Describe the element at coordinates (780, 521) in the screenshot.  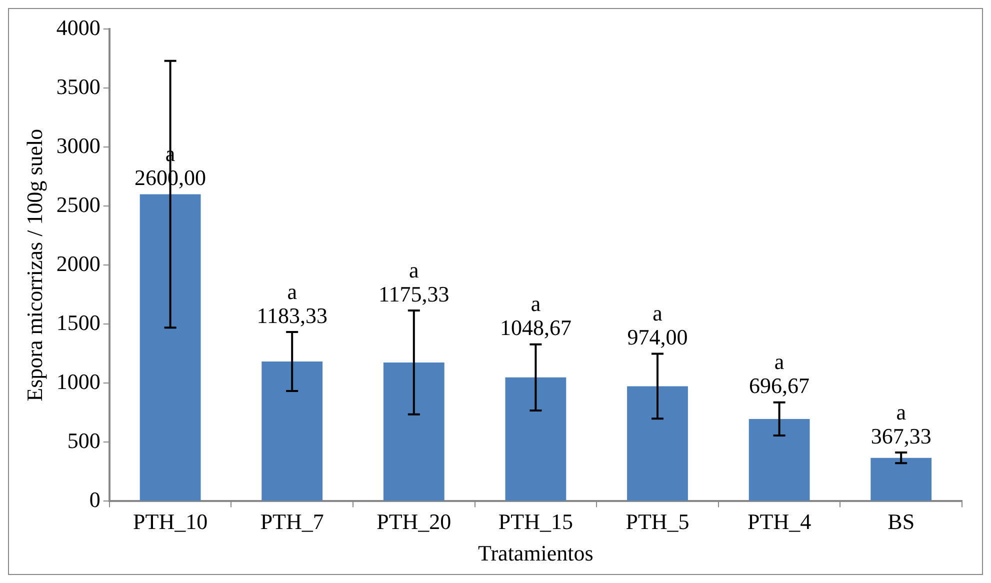
I see `x-tick-label: PTH_4` at that location.